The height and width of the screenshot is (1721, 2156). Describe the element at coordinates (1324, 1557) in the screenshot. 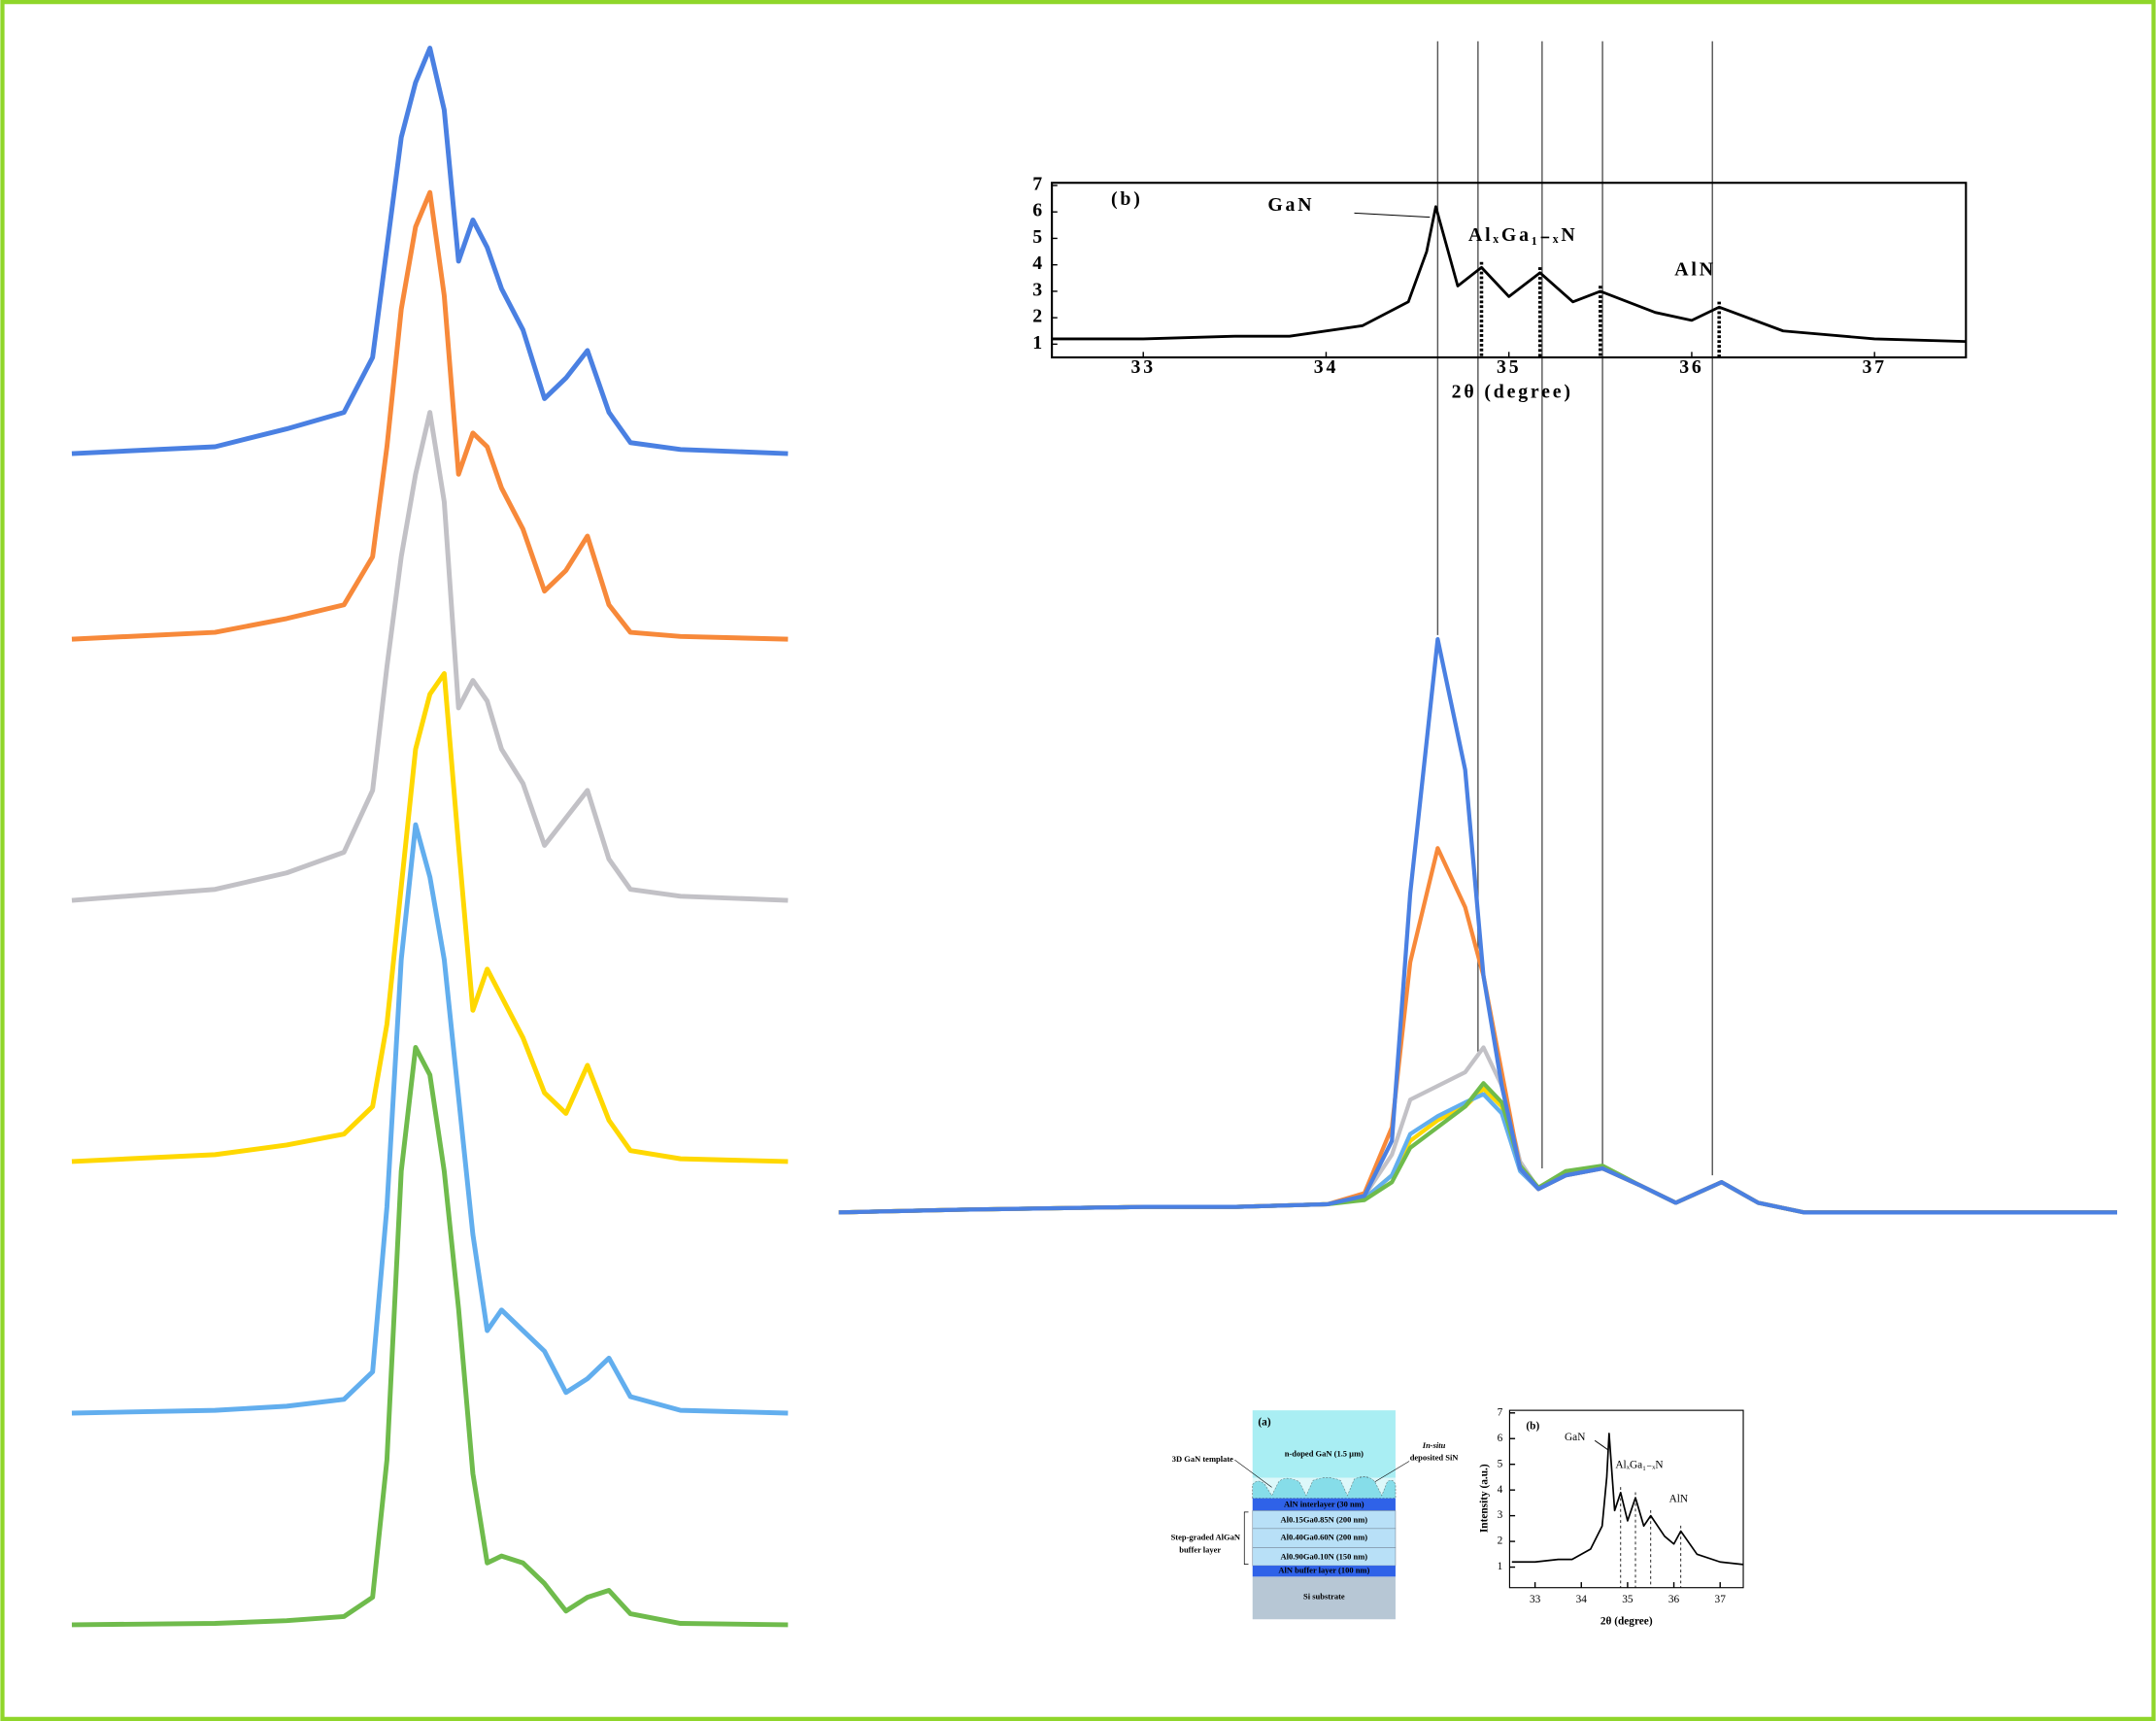

I see `layer-label: Al0.90Ga0.10N (150 nm)` at that location.